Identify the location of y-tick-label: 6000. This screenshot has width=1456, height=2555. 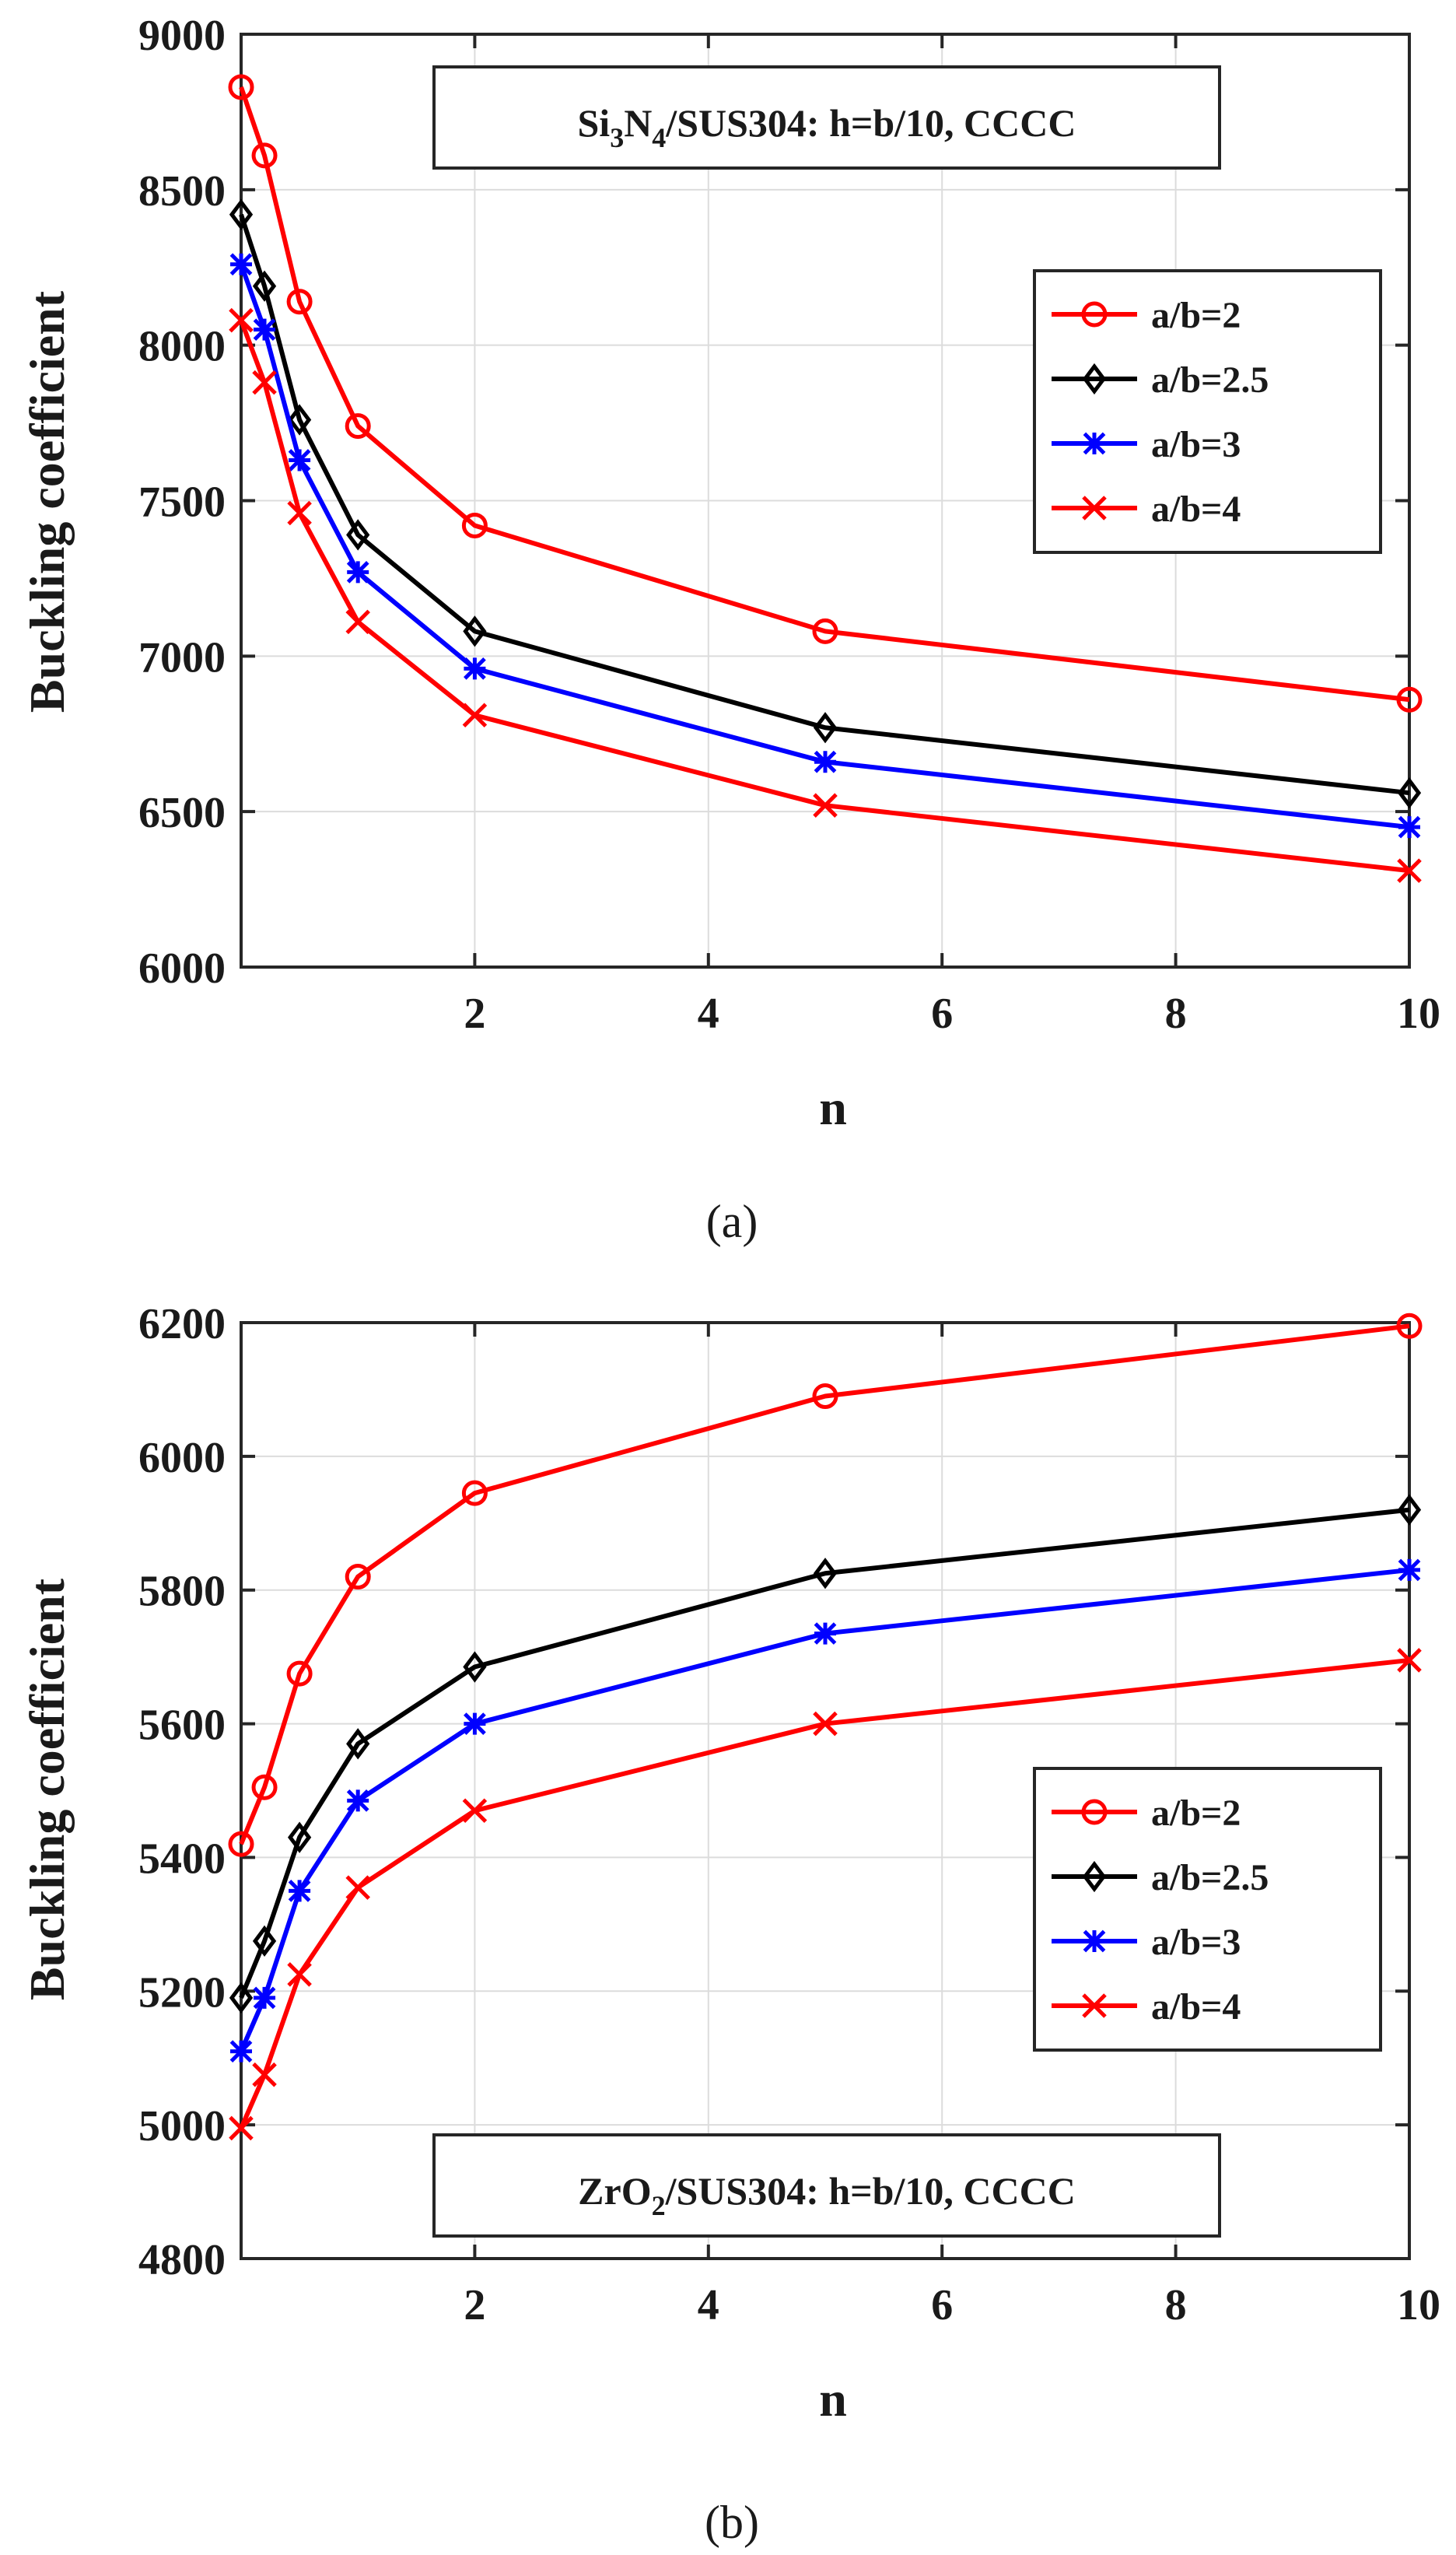
(182, 1458).